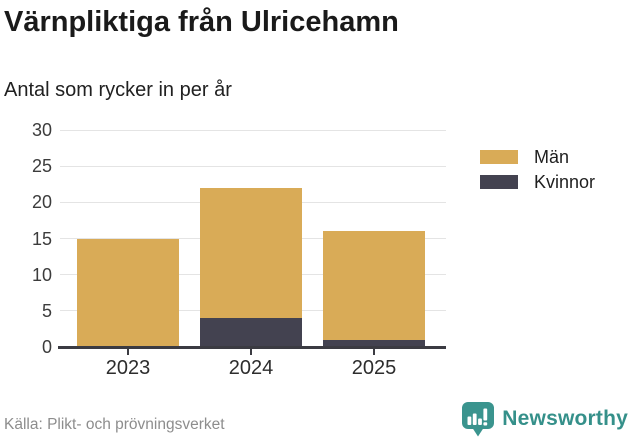 Image resolution: width=631 pixels, height=439 pixels. I want to click on y-axis-tick-label: 30, so click(41, 130).